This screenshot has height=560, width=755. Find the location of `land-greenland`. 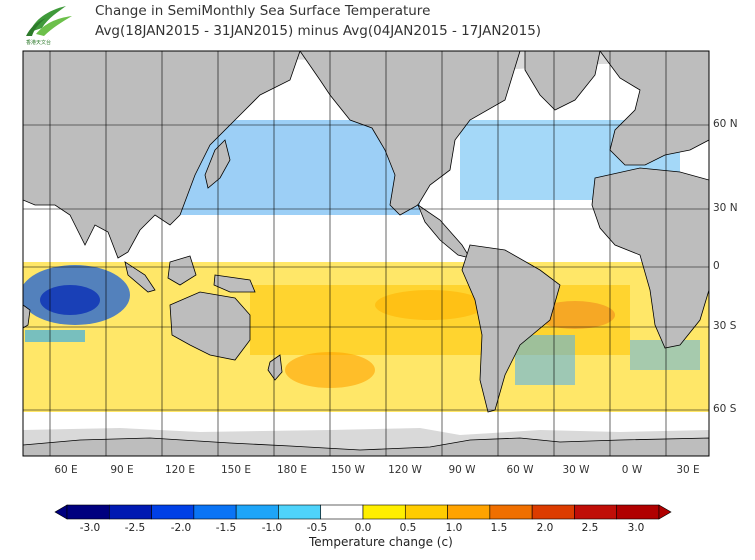

land-greenland is located at coordinates (562, 81).